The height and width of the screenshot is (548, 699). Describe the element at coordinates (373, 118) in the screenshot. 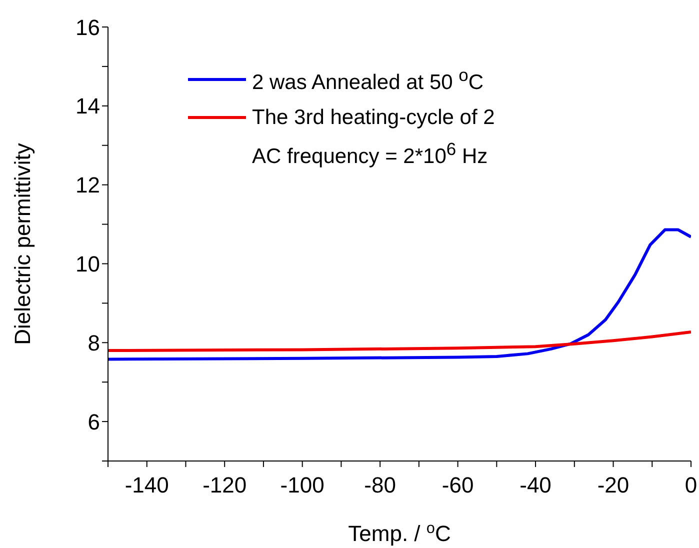

I see `legend-label: The 3rd heating-cycle of 2` at that location.